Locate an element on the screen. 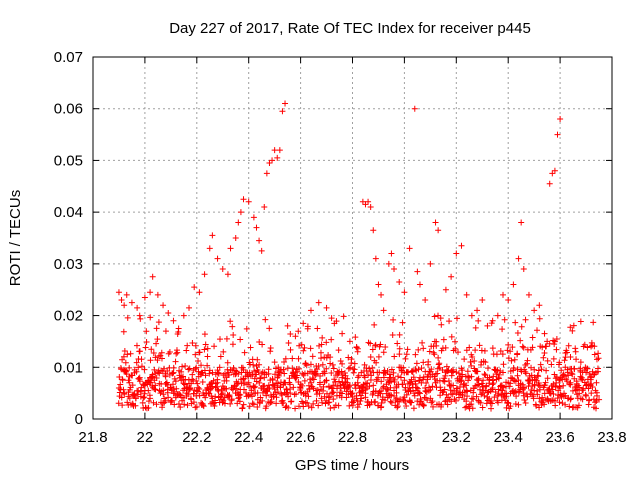 This screenshot has width=640, height=480. x-tick-label: 22.4 is located at coordinates (248, 437).